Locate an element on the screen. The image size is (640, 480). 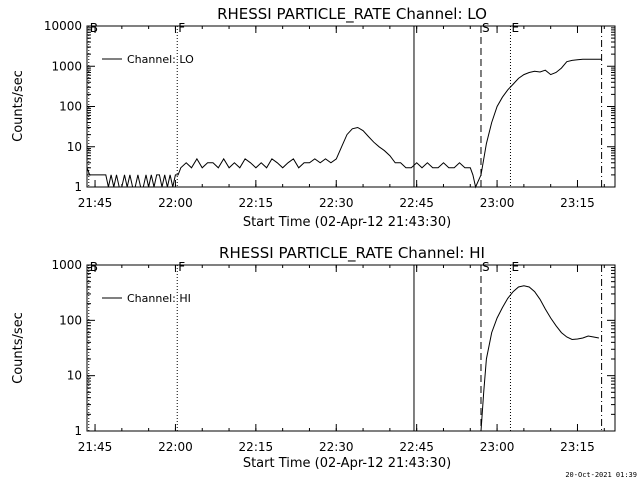
y-tick-label-lo-2: 100 is located at coordinates (70, 107).